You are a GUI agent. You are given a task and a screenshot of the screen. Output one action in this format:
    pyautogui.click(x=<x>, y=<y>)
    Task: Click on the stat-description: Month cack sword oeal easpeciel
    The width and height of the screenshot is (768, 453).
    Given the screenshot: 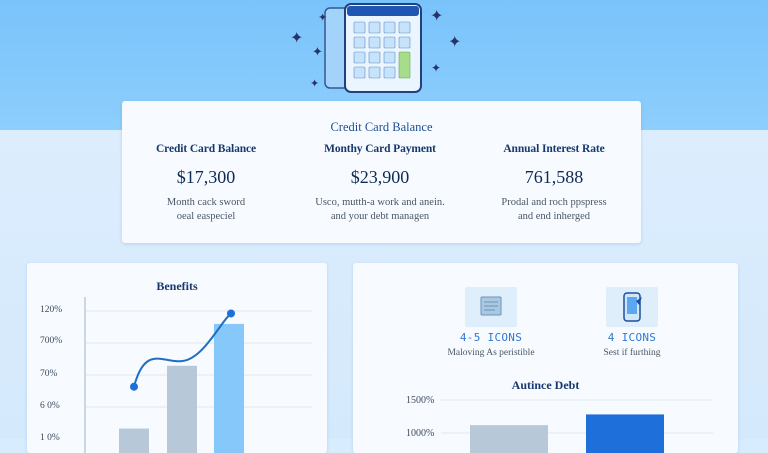 What is the action you would take?
    pyautogui.click(x=206, y=209)
    